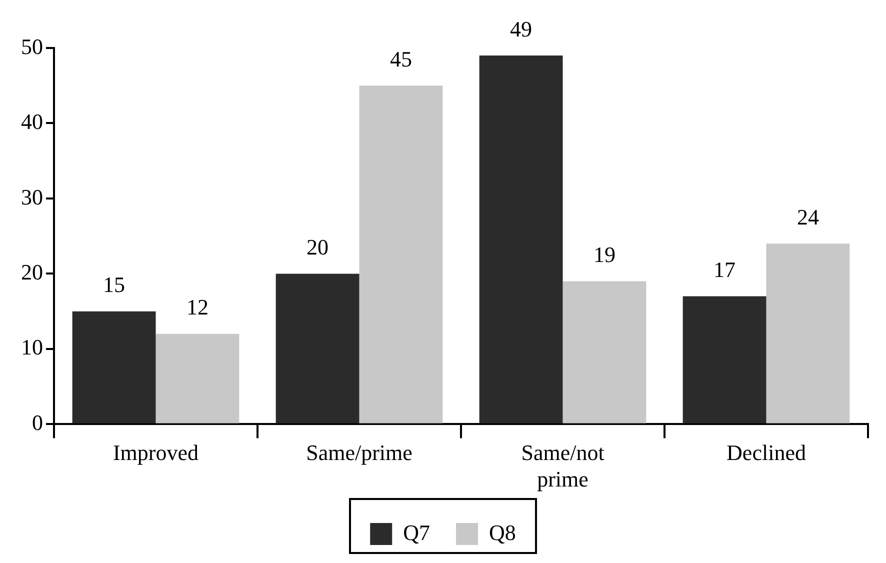 This screenshot has width=886, height=563. I want to click on y-tick-label: 20, so click(32, 272).